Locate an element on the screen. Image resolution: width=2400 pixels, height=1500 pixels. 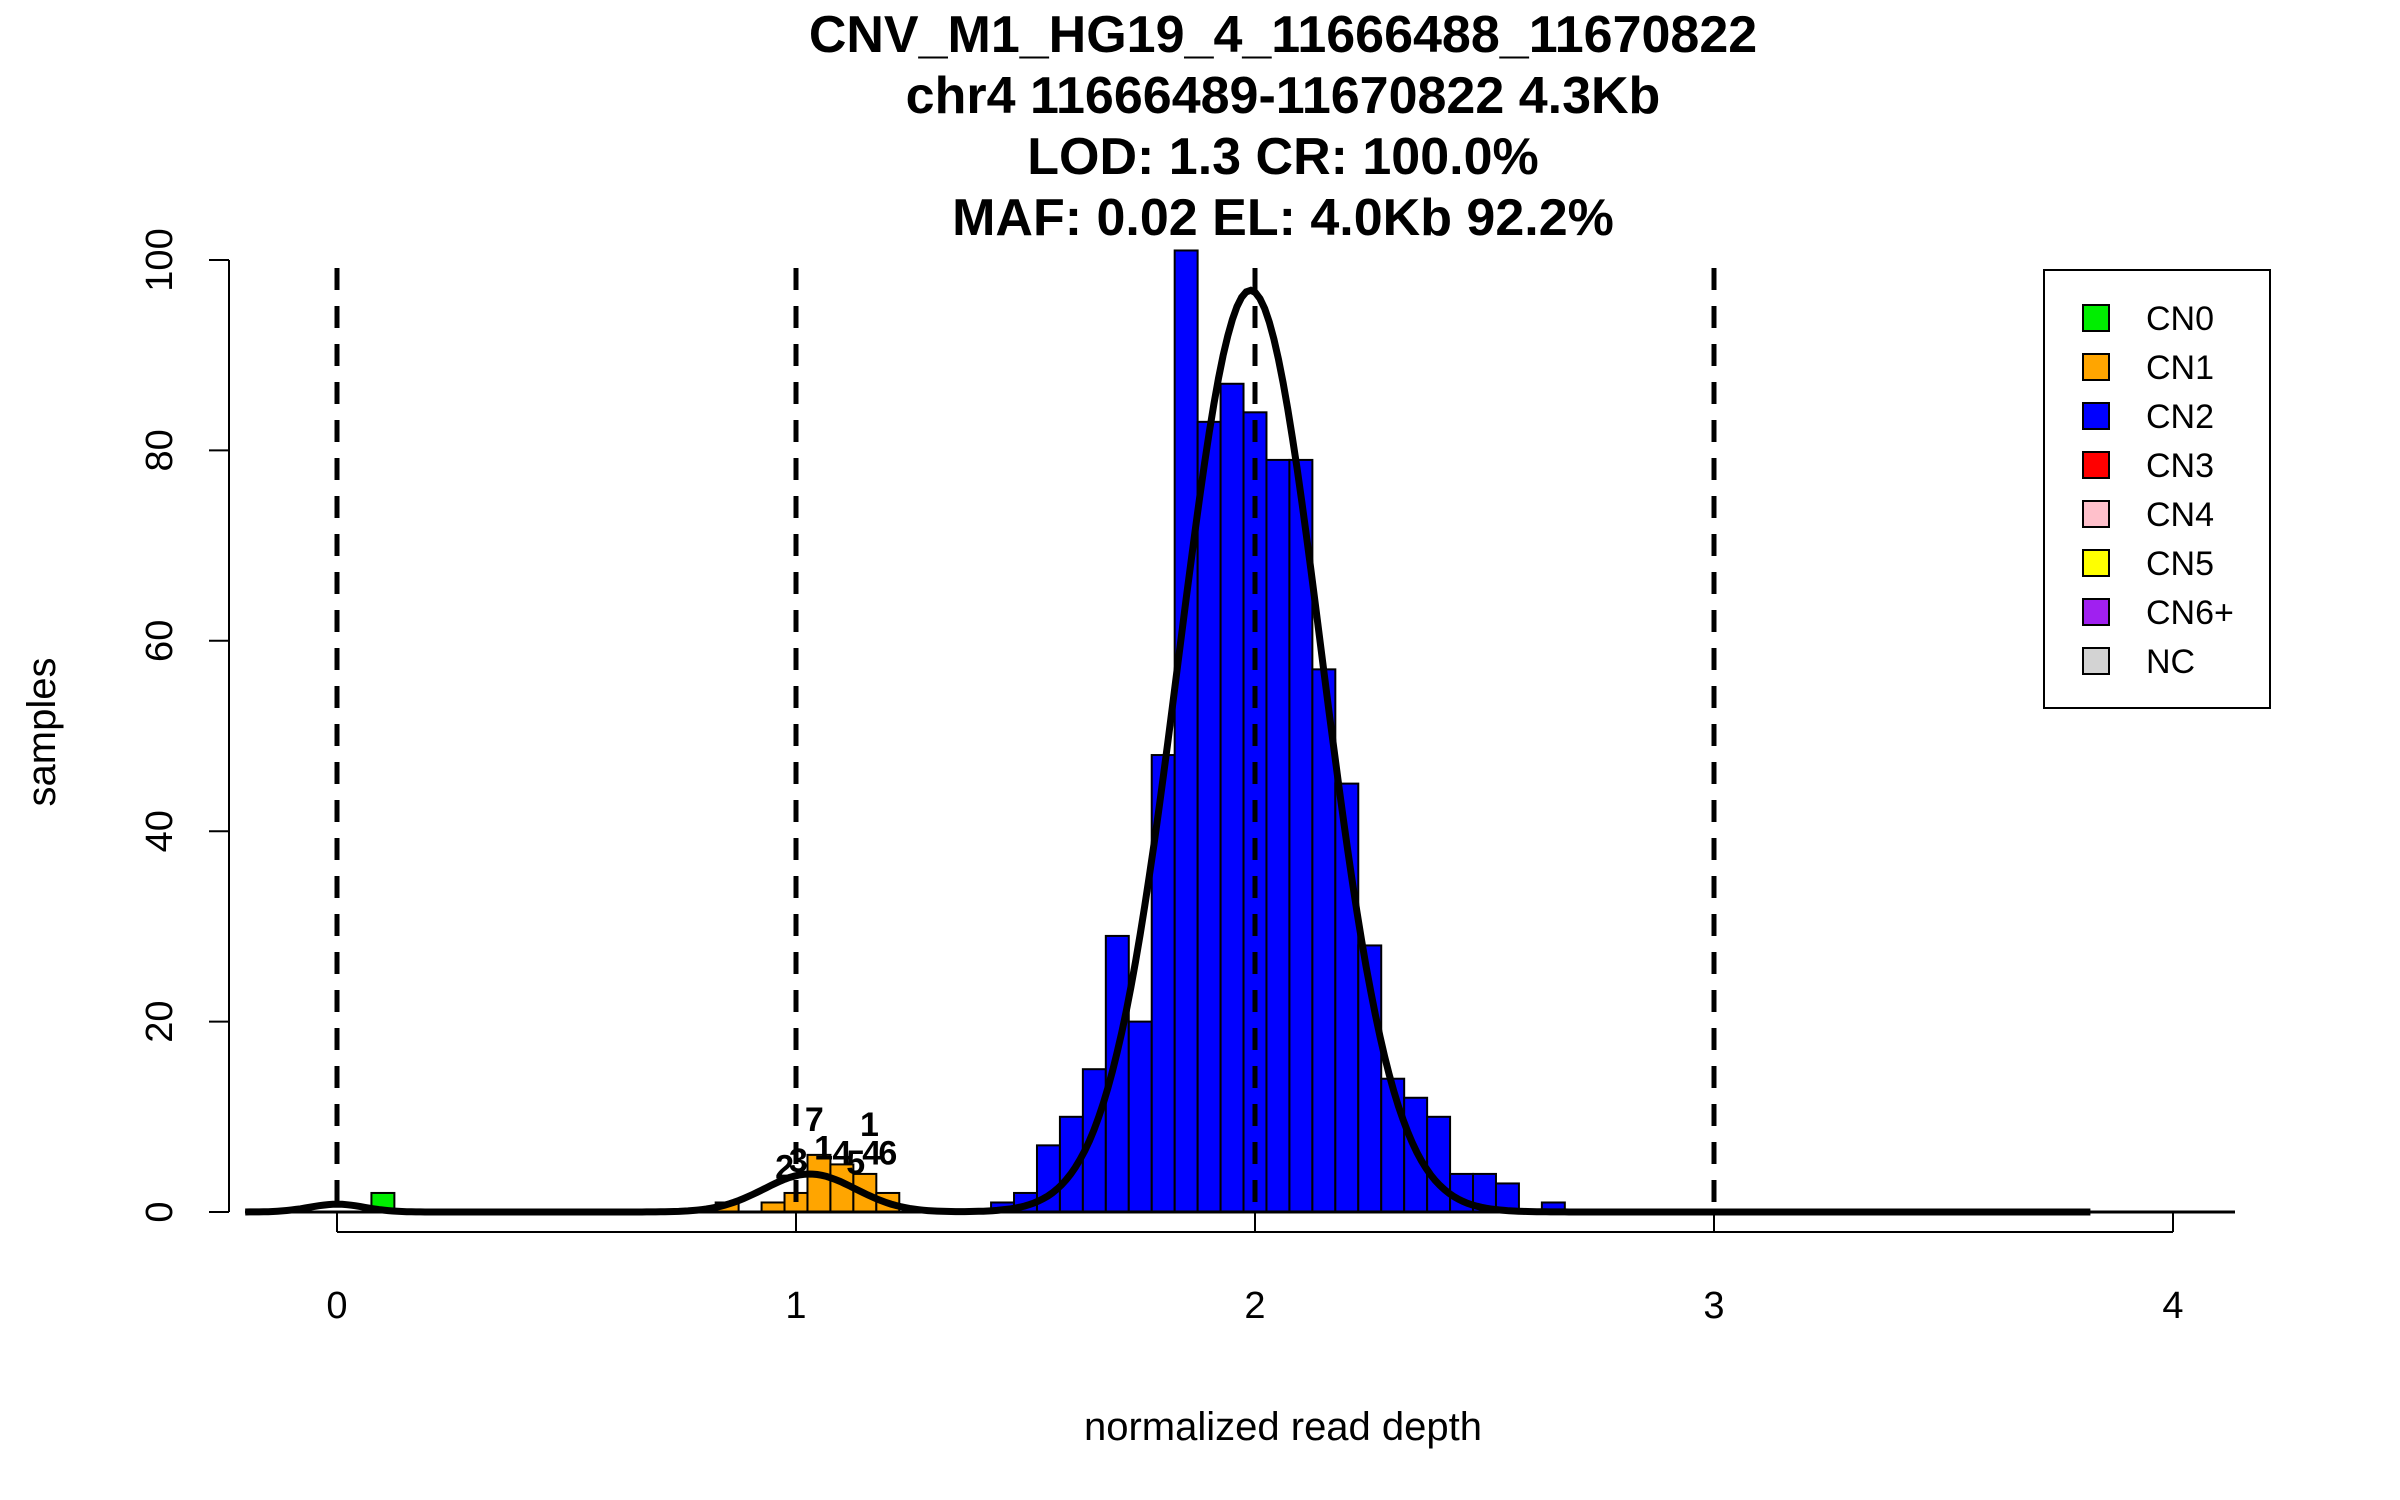
x-tick-label-1: 1 is located at coordinates (795, 1306).